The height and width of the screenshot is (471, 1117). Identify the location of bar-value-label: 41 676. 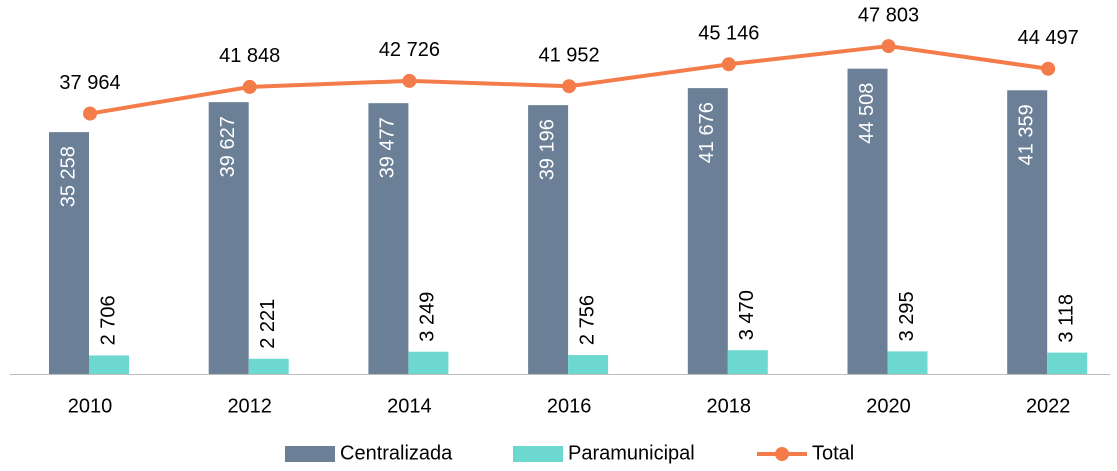
(707, 132).